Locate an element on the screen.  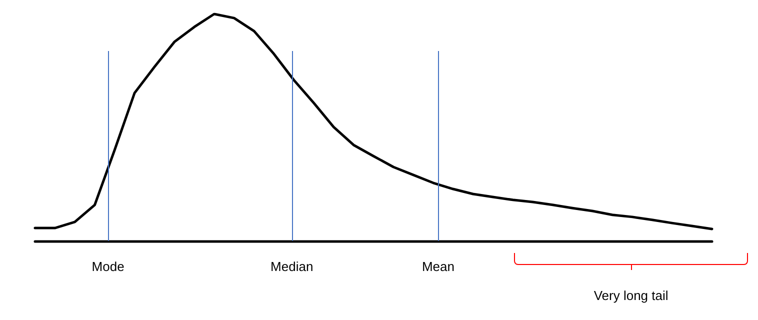
text: Very long tail is located at coordinates (631, 295).